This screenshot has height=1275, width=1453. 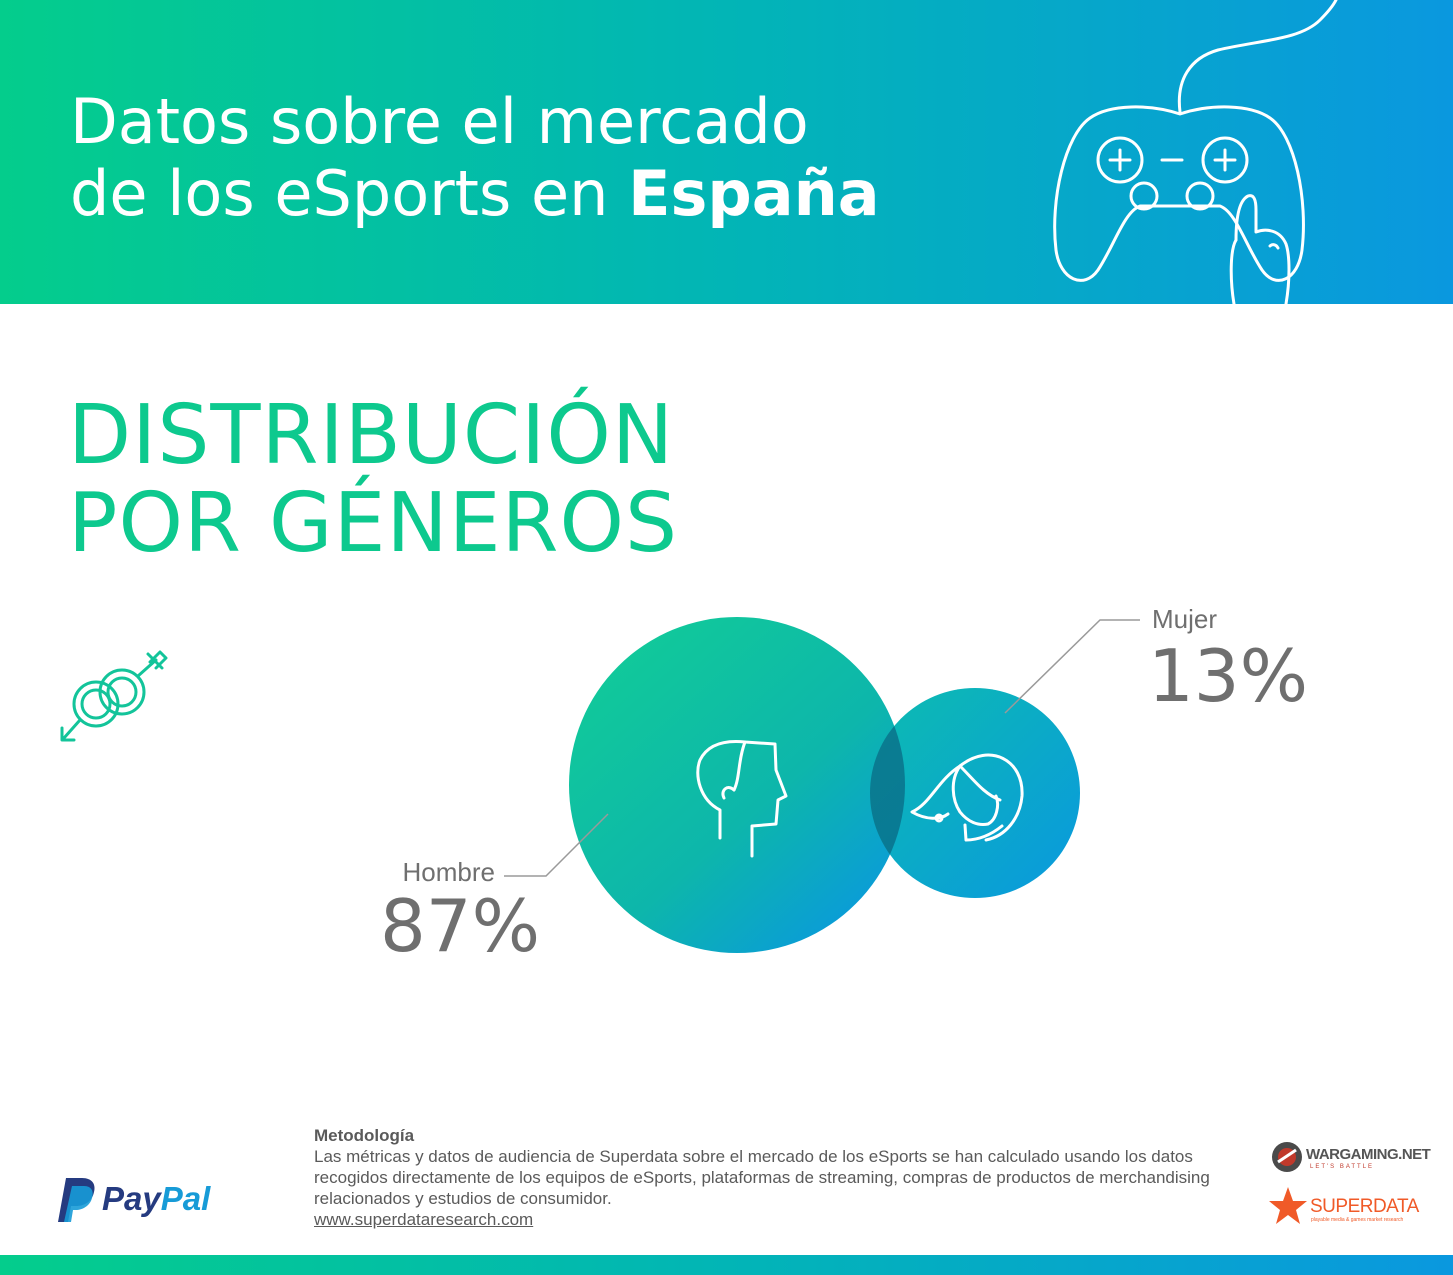 I want to click on wargaming-logo: WARGAMING.NET LET'S BATTLE, so click(x=1350, y=1158).